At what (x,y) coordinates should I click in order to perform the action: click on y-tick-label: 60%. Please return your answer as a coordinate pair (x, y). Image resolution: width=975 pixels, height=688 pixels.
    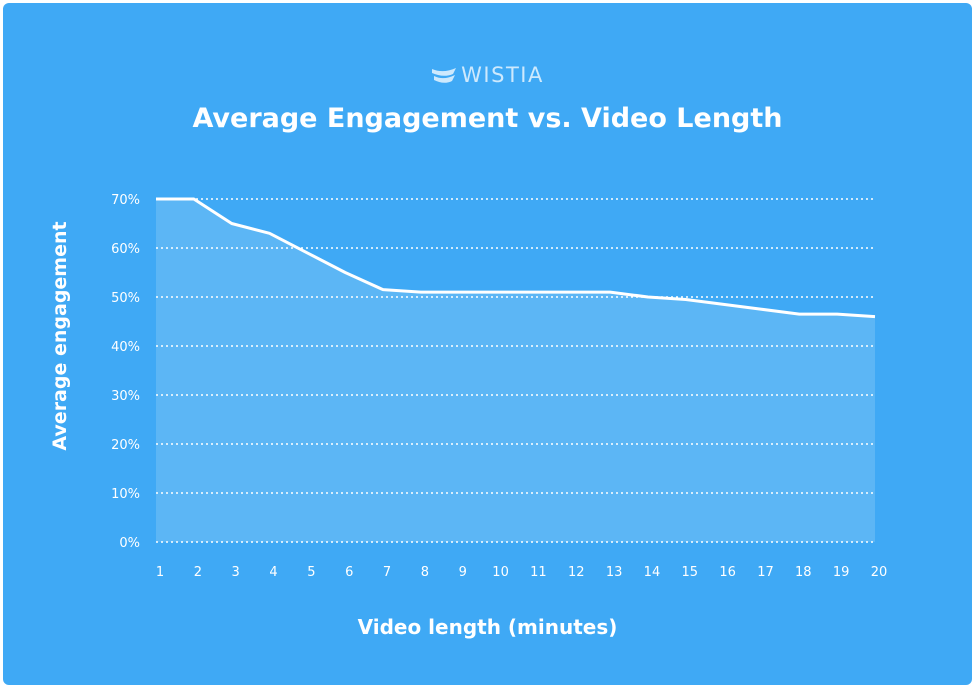
    Looking at the image, I should click on (125, 249).